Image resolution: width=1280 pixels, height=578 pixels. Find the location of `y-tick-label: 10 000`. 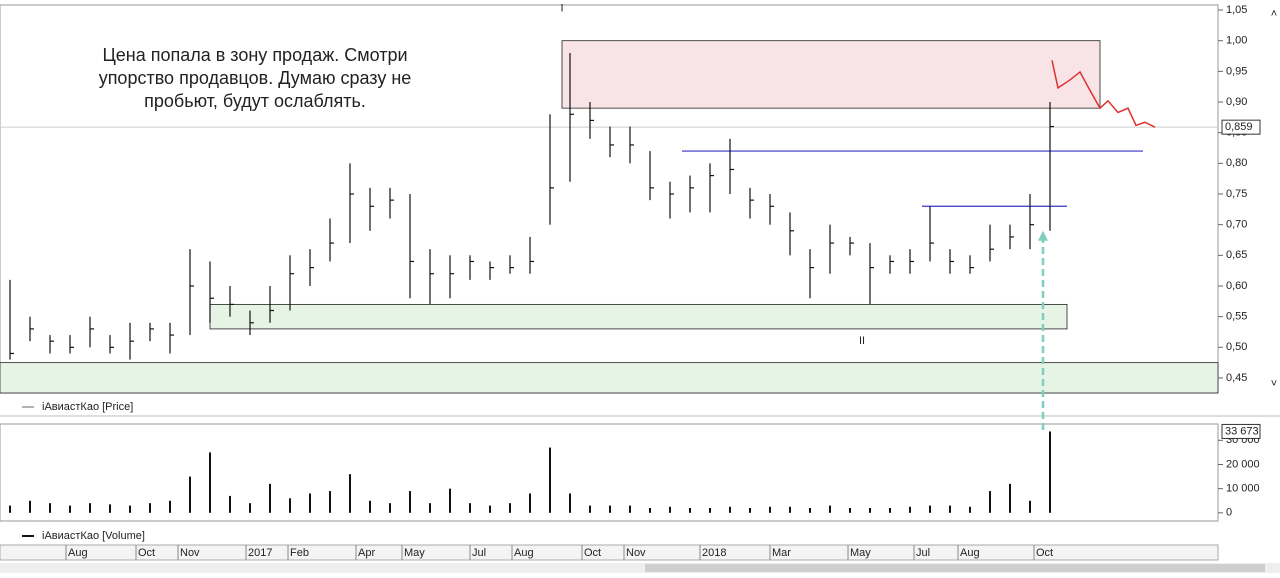

y-tick-label: 10 000 is located at coordinates (1243, 489).